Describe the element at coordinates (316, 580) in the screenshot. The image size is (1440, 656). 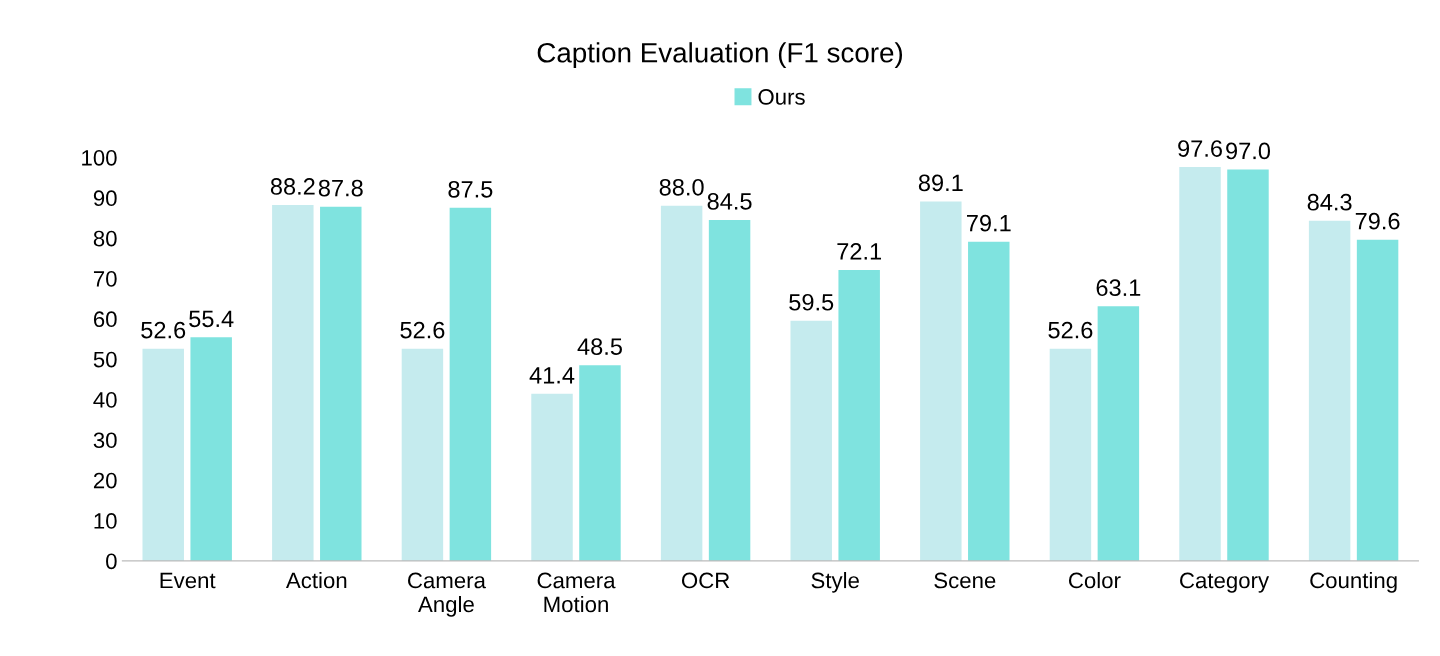
I see `x-tick-label: Action` at that location.